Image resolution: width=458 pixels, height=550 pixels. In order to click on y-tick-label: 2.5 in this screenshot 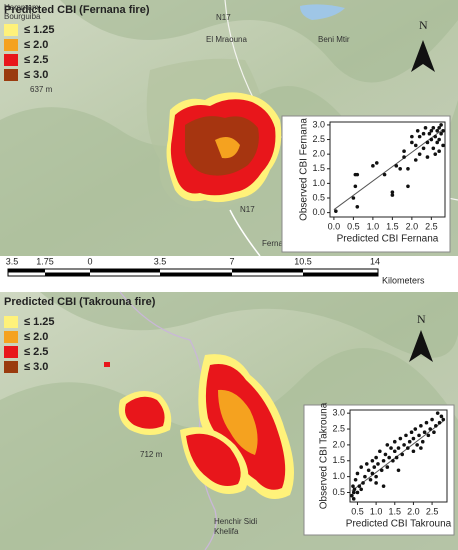, I will do `click(318, 139)`.